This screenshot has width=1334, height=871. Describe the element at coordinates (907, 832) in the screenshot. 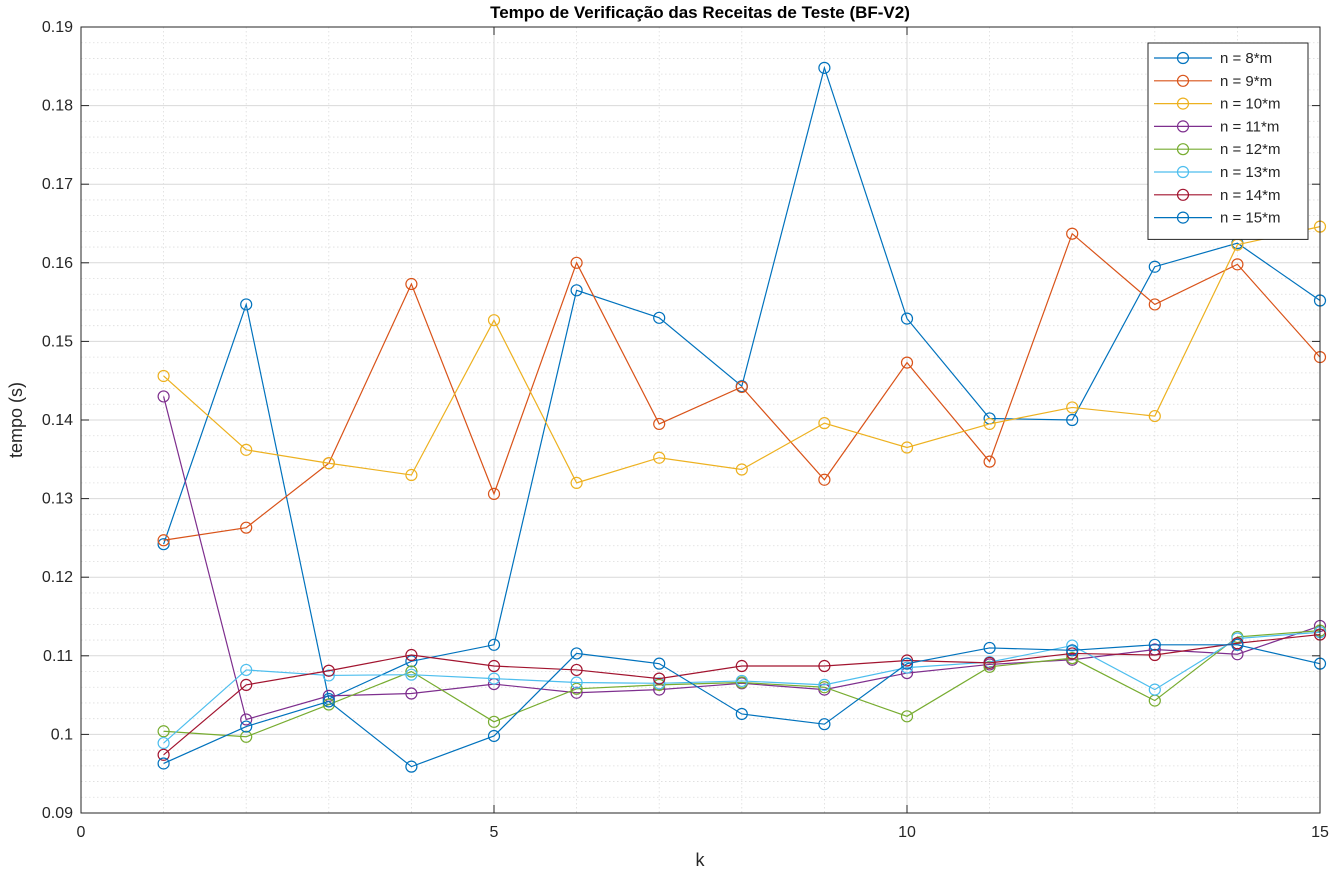

I see `x-tick-label: 10` at that location.